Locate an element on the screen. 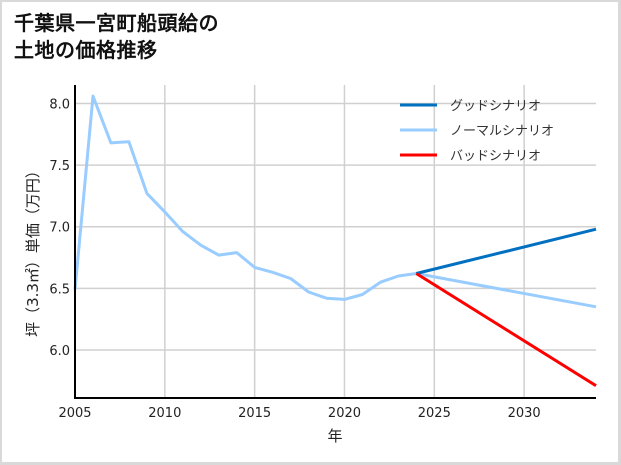 The width and height of the screenshot is (621, 465). x-tick-label: 2030 is located at coordinates (524, 413).